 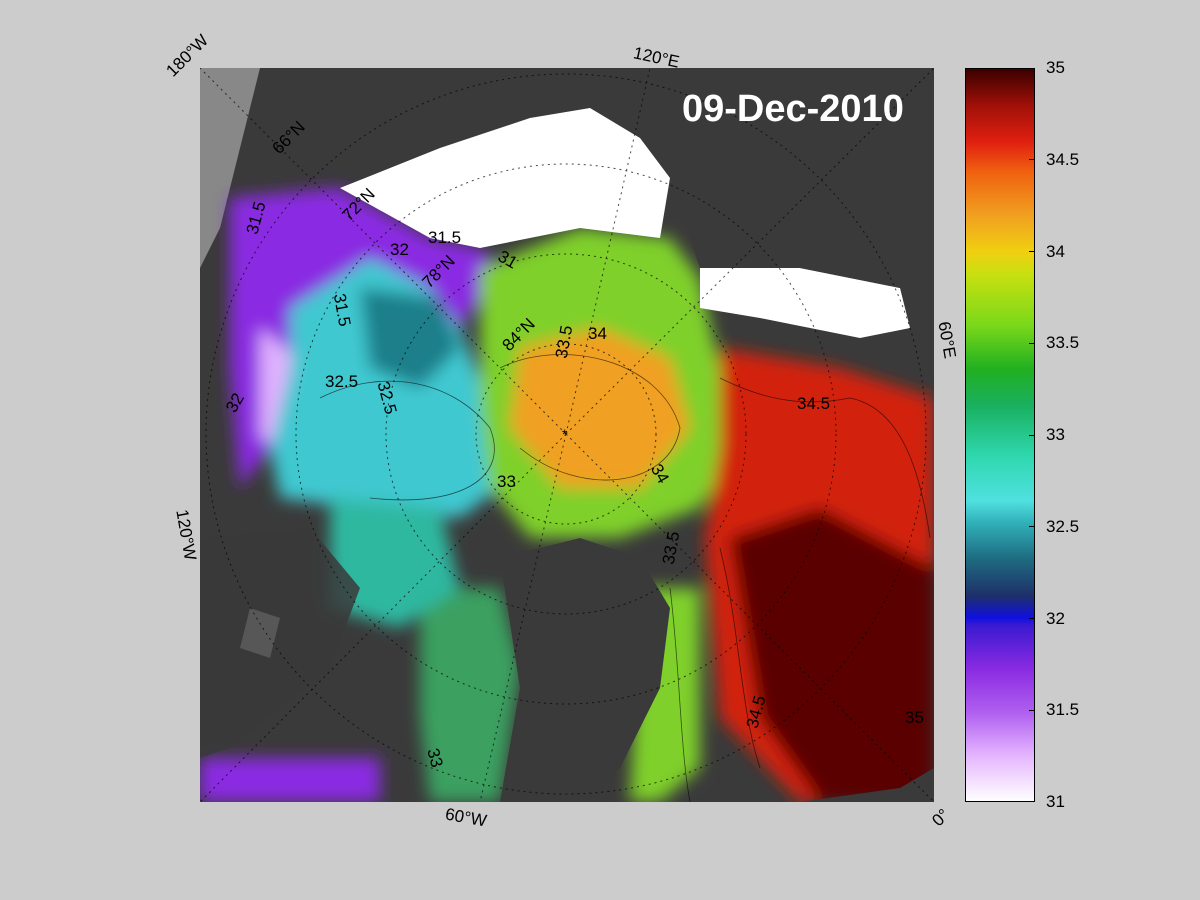 What do you see at coordinates (1000, 435) in the screenshot?
I see `colorbar` at bounding box center [1000, 435].